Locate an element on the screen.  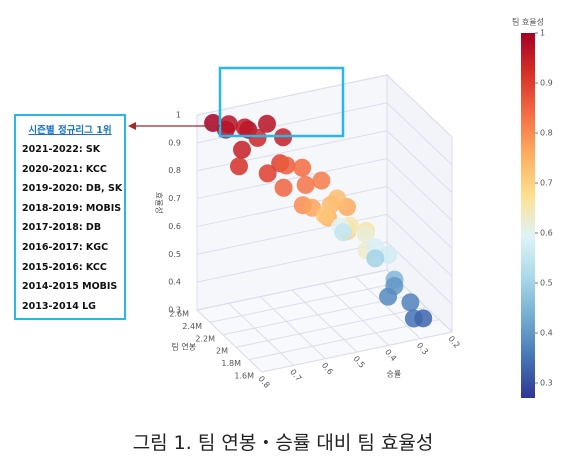
annotation-item: 2013-2014 LG is located at coordinates (59, 306).